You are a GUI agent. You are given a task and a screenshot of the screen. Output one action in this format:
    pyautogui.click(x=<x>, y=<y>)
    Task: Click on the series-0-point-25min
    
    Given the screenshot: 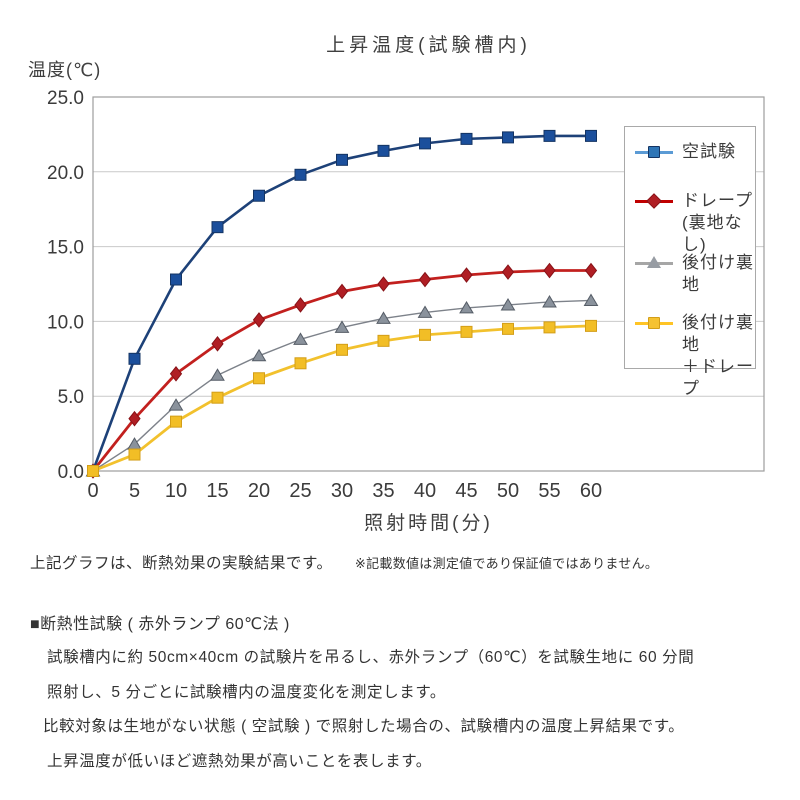 What is the action you would take?
    pyautogui.click(x=300, y=174)
    